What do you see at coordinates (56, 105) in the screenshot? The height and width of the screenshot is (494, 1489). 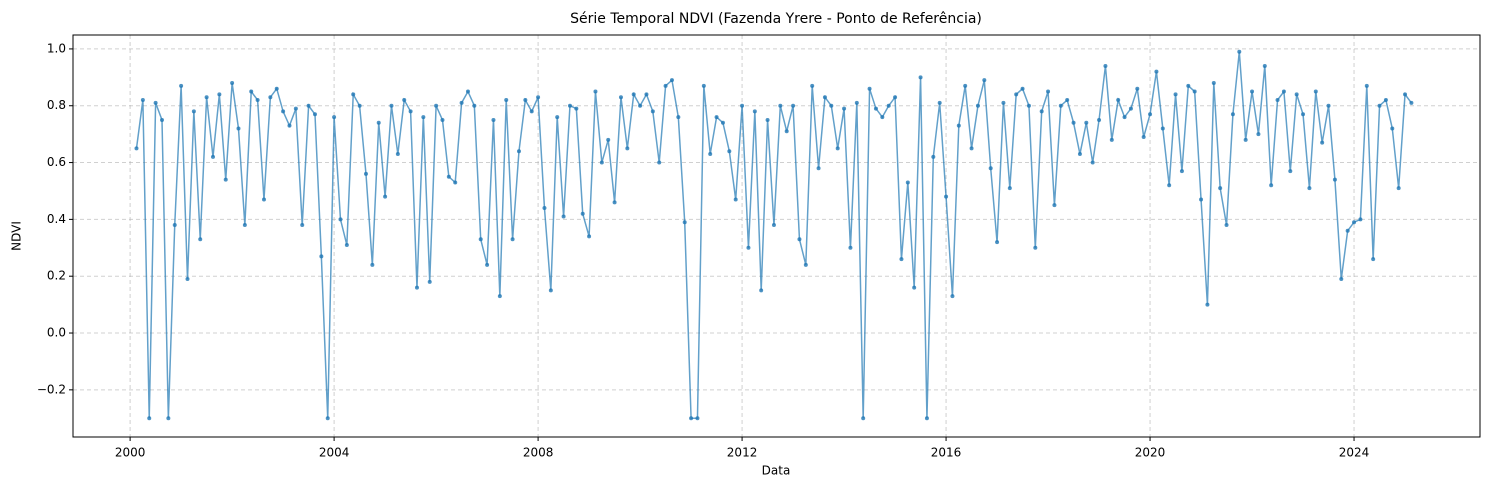 I see `y-tick-label: 0.8` at bounding box center [56, 105].